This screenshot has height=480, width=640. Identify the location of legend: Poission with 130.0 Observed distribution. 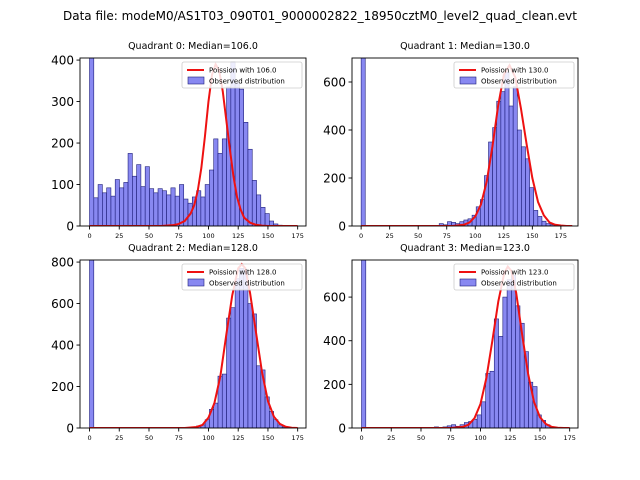
(514, 75).